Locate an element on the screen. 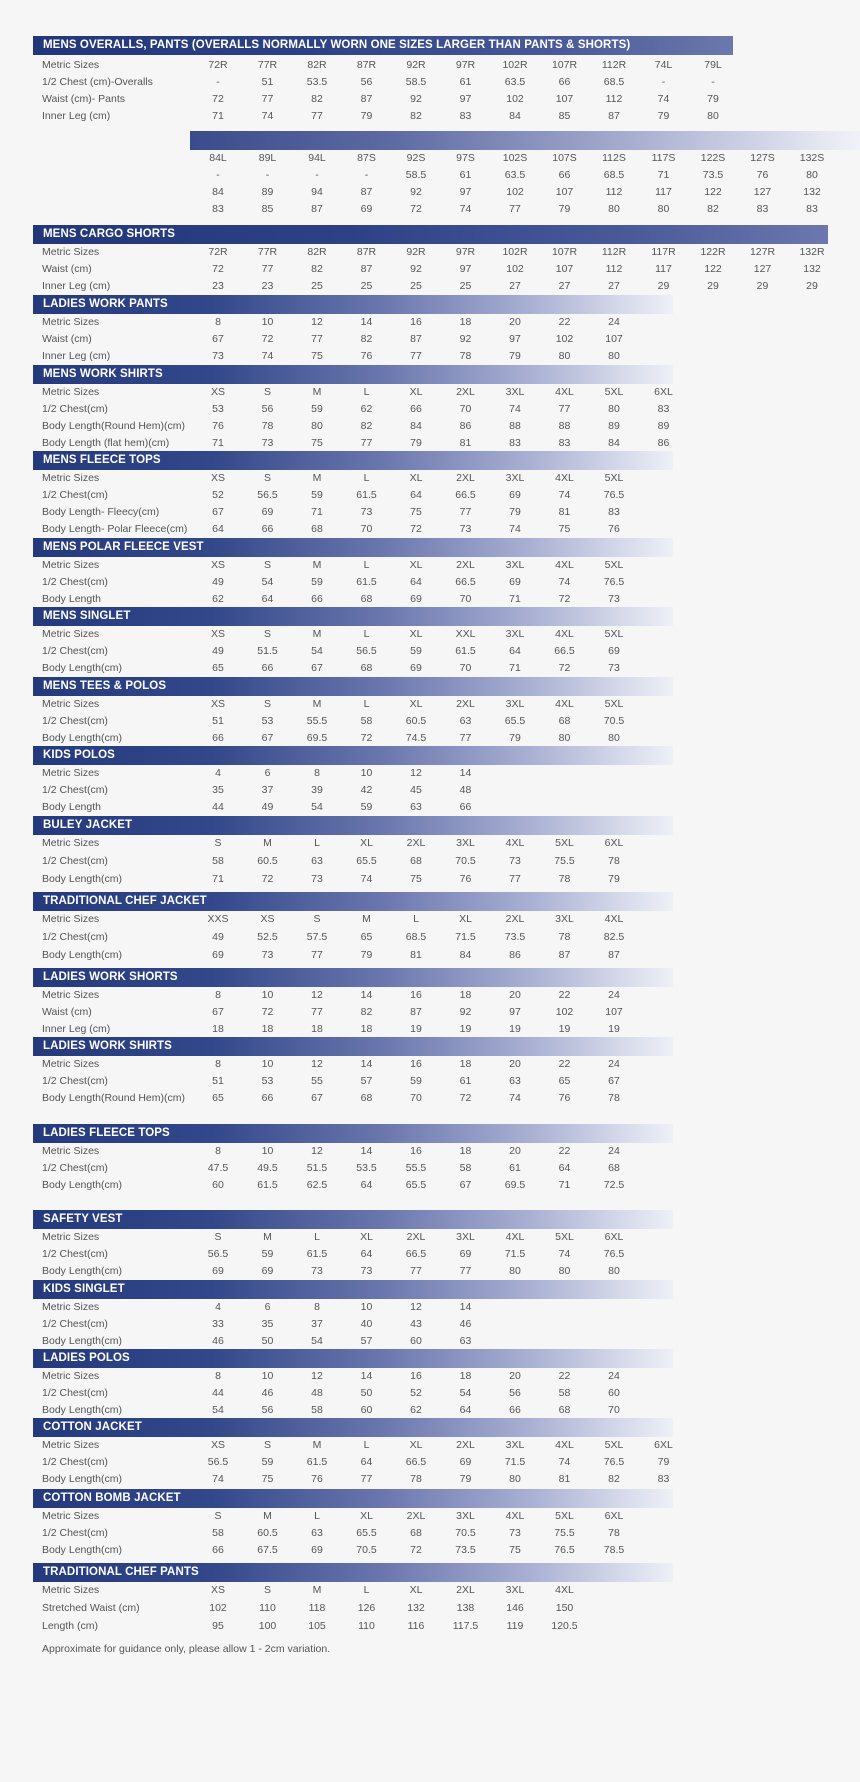 The height and width of the screenshot is (1782, 860). size-value: 70.5 is located at coordinates (366, 1550).